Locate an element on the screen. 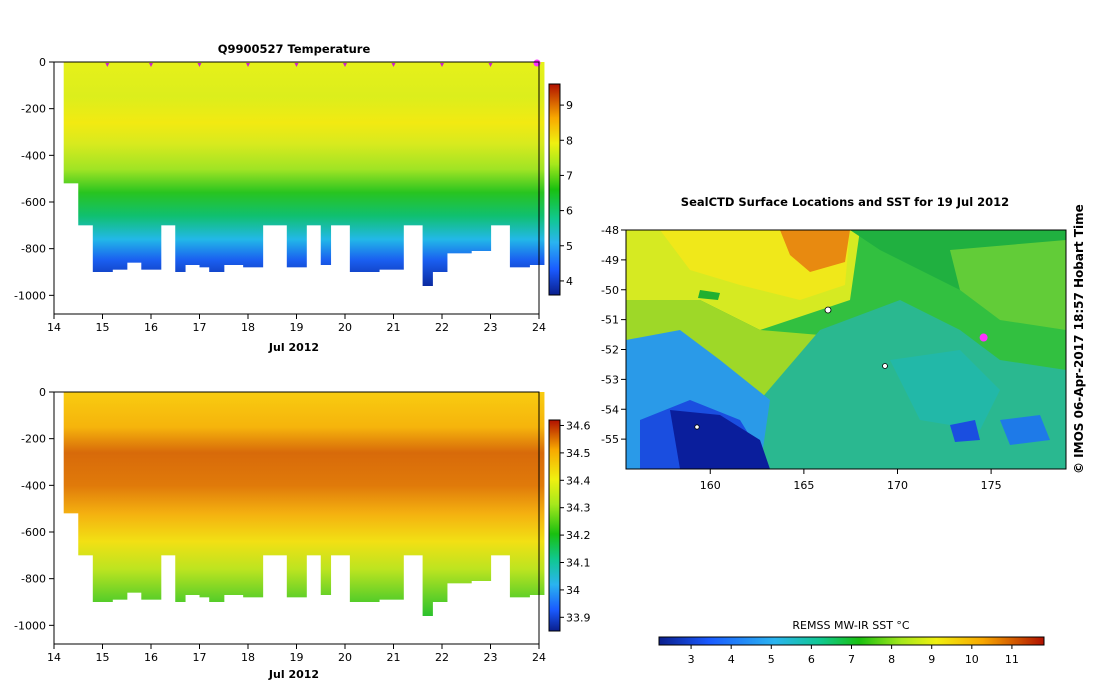 The image size is (1099, 700). colorbar-tick-label: 34.2 is located at coordinates (578, 535).